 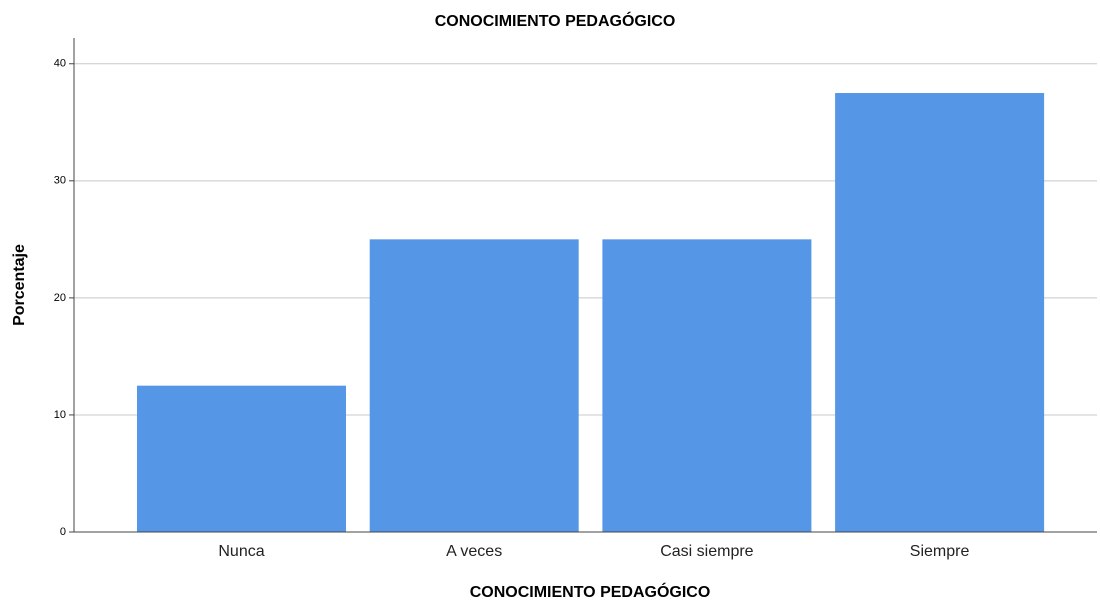 I want to click on y-tick-label: 40, so click(x=60, y=64).